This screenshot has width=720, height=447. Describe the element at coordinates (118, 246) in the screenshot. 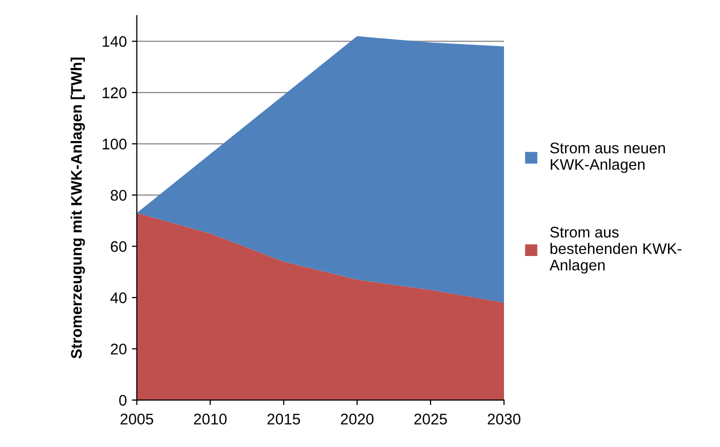

I see `y-tick-label: 60` at that location.